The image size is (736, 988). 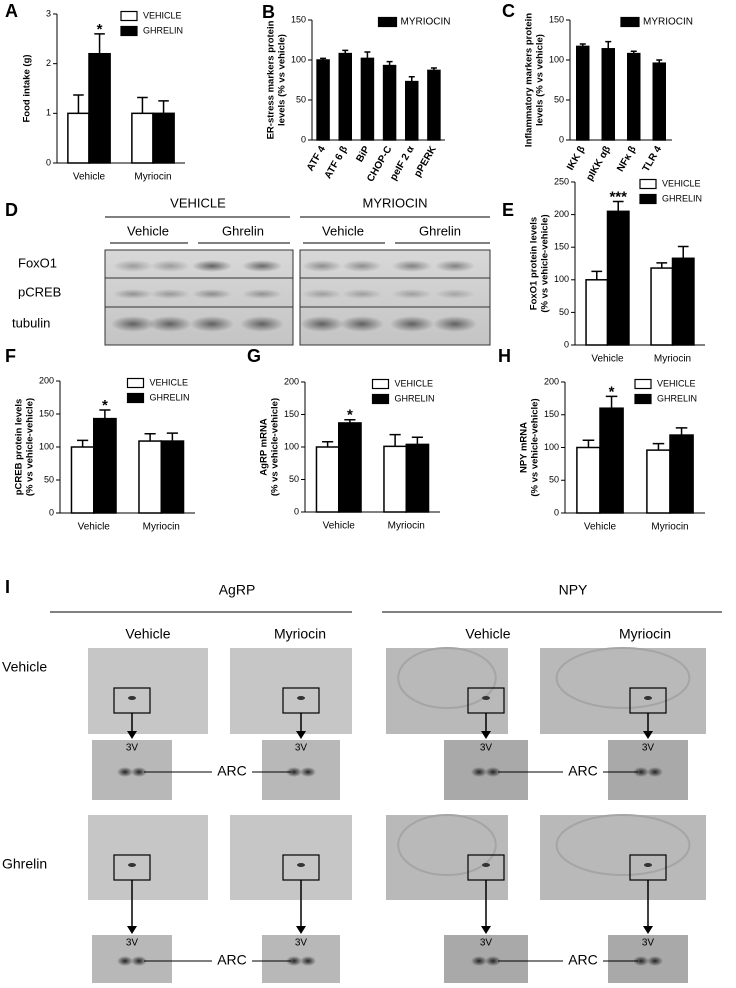 I want to click on y-axis-label: (% vs vehicle-vehicle), so click(x=535, y=447).